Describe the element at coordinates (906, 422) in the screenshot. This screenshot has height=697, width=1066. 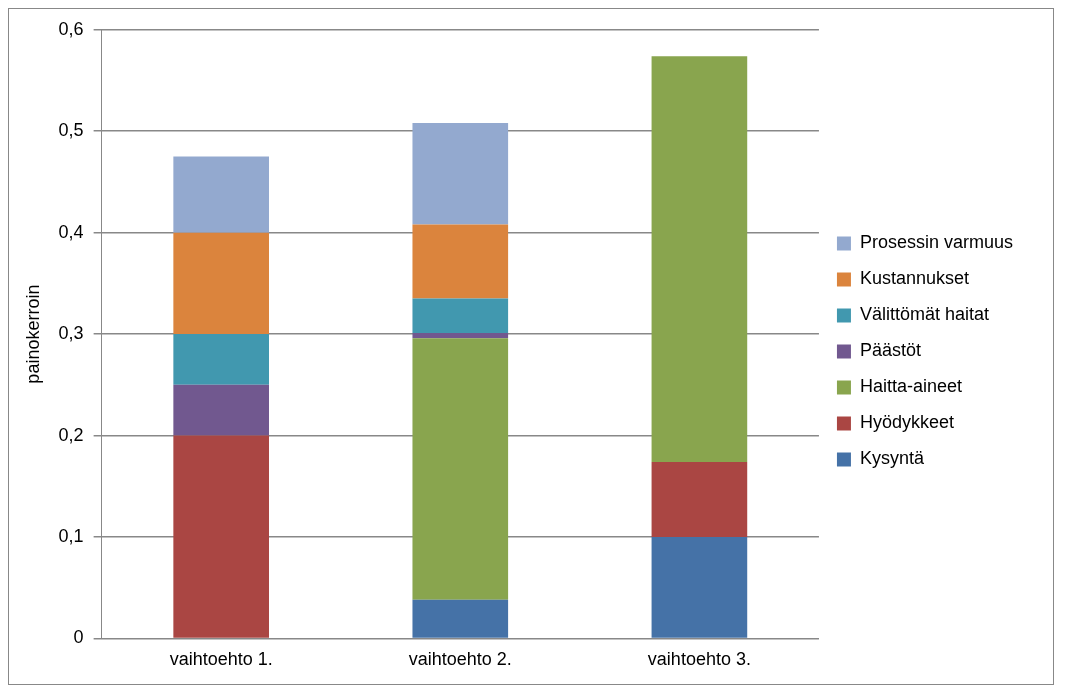
I see `legend-label: Hyödykkeet` at that location.